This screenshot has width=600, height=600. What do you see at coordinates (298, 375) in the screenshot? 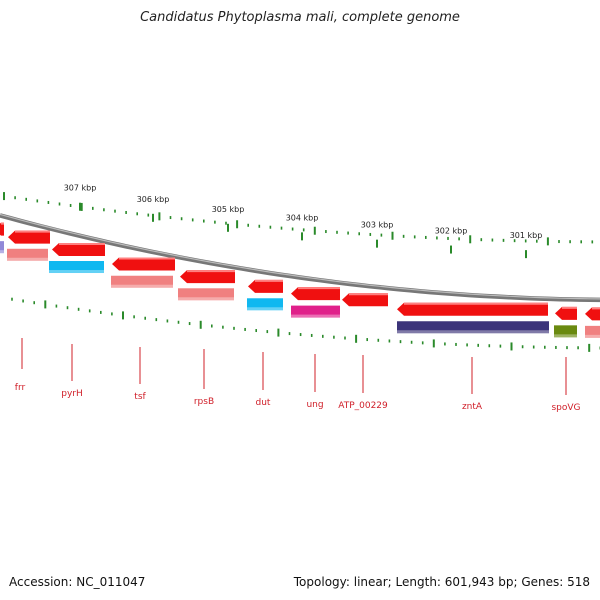
I see `gene-labels: frr pyrH tsf rpsB dut ung ATP_00229 zntA spoVG` at bounding box center [298, 375].